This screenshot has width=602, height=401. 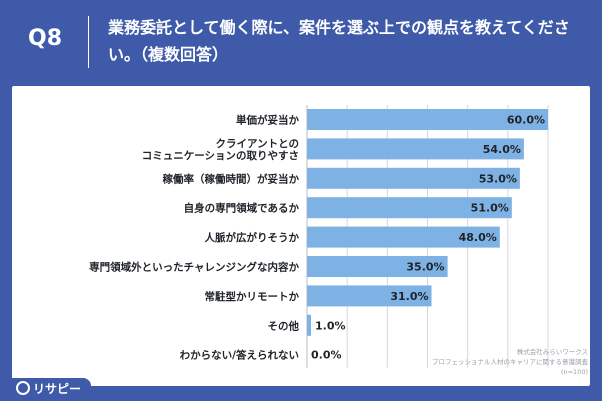 What do you see at coordinates (284, 325) in the screenshot?
I see `category-label: その他` at bounding box center [284, 325].